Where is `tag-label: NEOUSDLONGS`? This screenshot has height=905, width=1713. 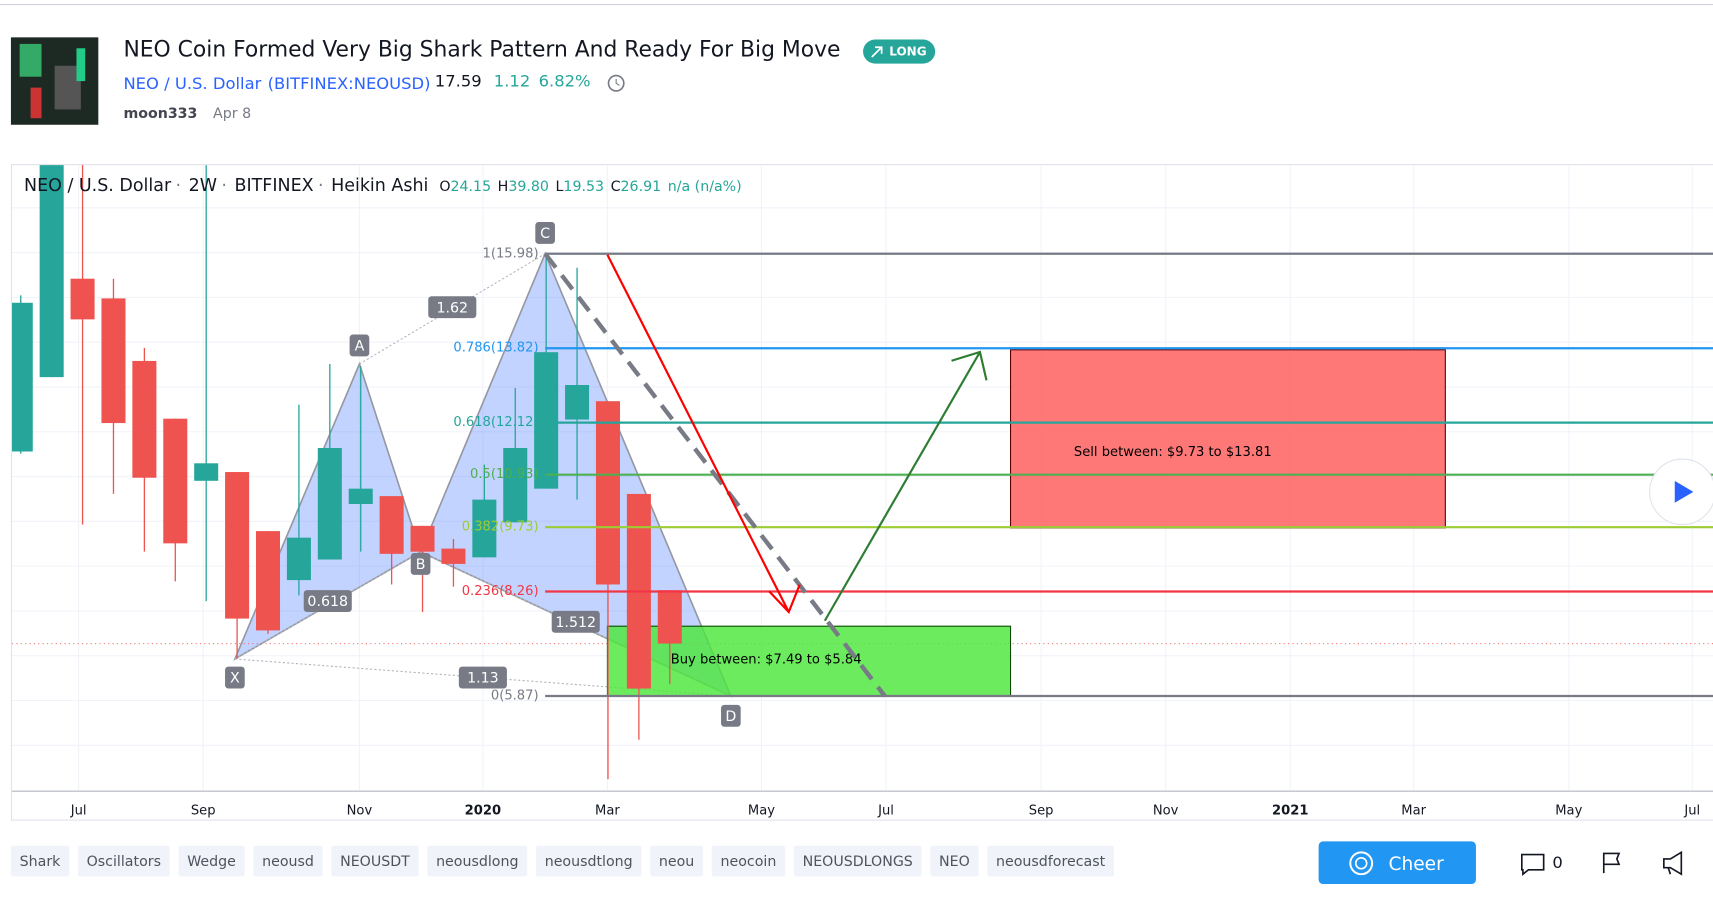
tag-label: NEOUSDLONGS is located at coordinates (858, 862).